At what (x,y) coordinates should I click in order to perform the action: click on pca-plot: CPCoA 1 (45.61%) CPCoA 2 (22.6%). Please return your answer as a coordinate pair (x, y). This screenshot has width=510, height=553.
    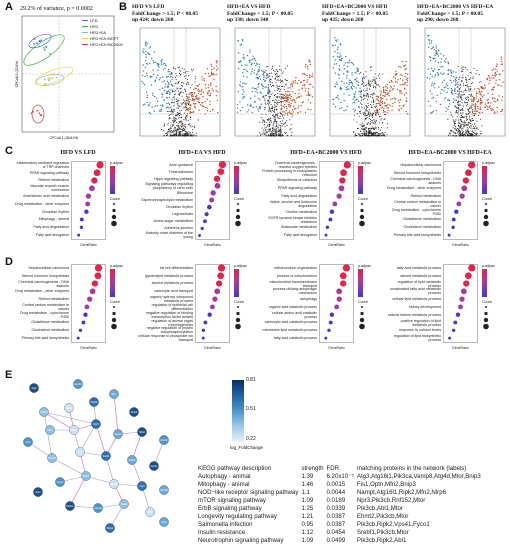
    Looking at the image, I should click on (65, 77).